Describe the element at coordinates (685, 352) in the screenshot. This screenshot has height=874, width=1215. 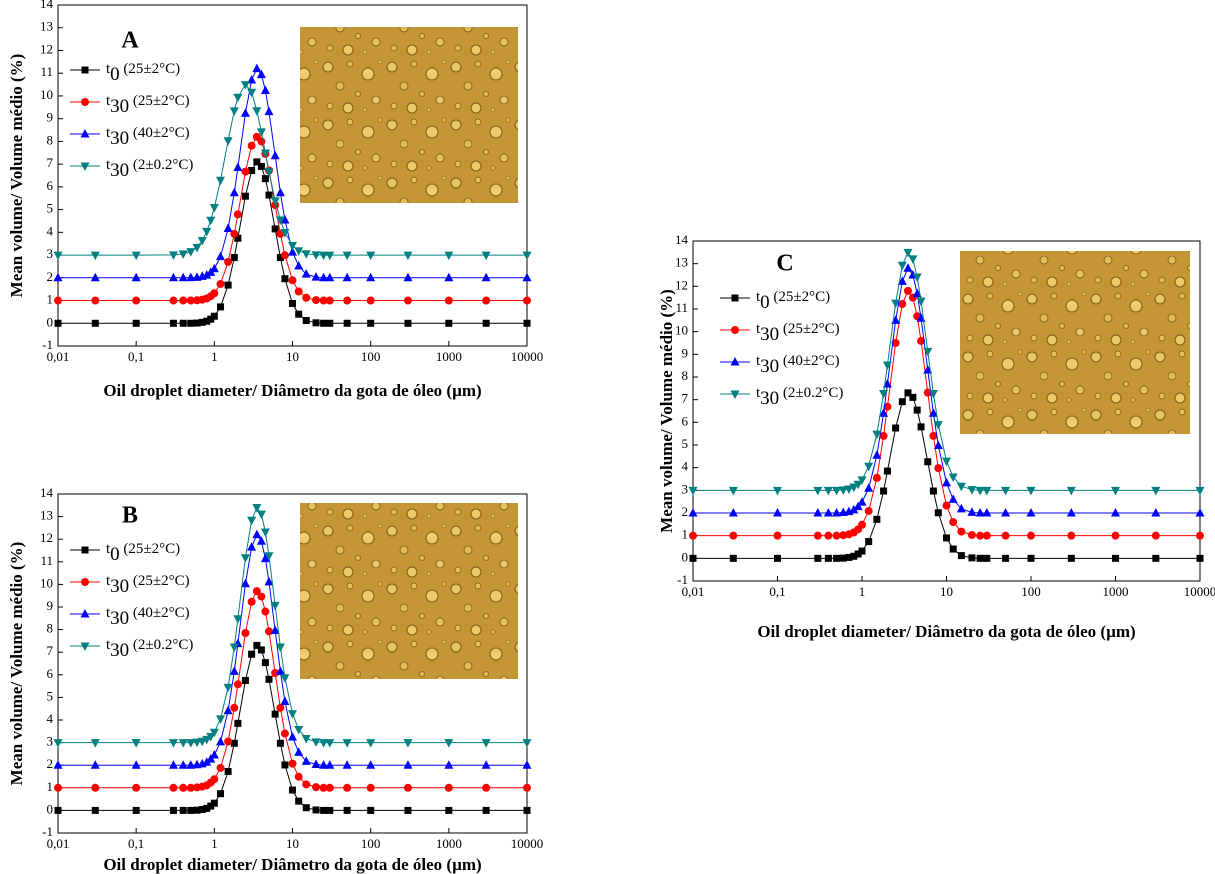
I see `y-tick-label: 9` at that location.